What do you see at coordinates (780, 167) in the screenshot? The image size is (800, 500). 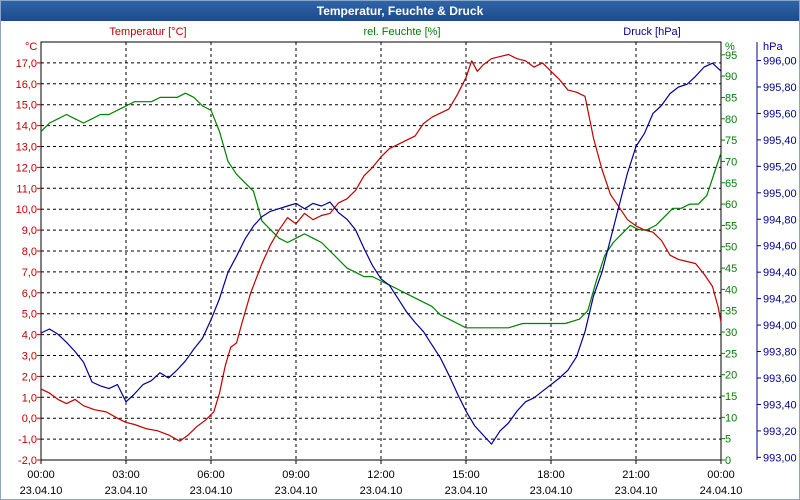 I see `pressure-tick-label: 995,20` at bounding box center [780, 167].